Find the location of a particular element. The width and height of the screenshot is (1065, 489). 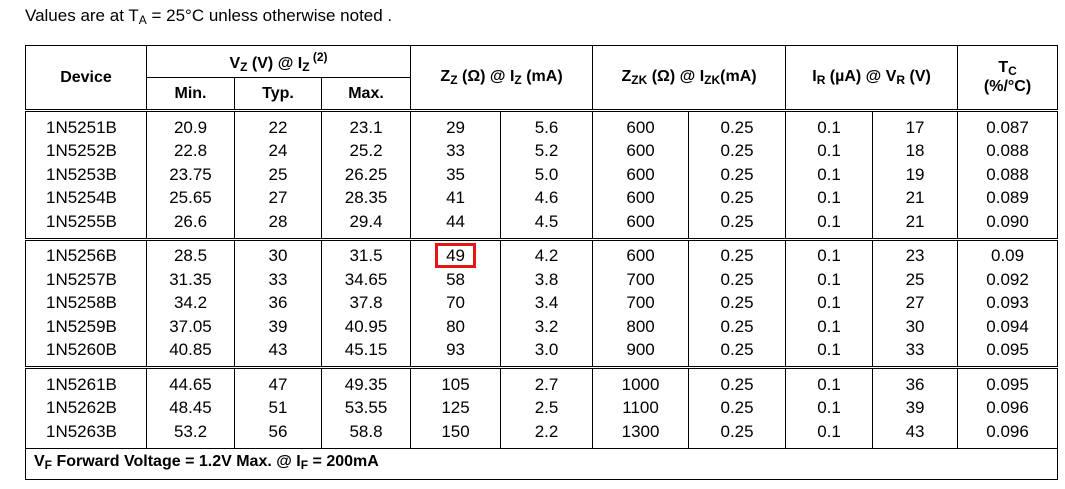

cell: 3.0 is located at coordinates (547, 353).